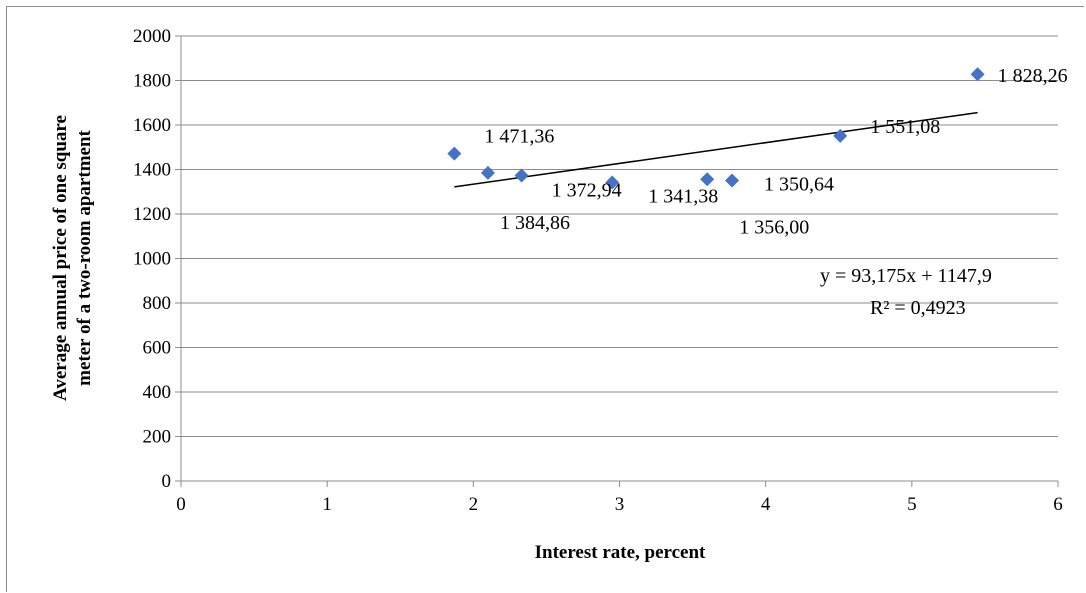  I want to click on data-label-4: 1 341,38, so click(683, 197).